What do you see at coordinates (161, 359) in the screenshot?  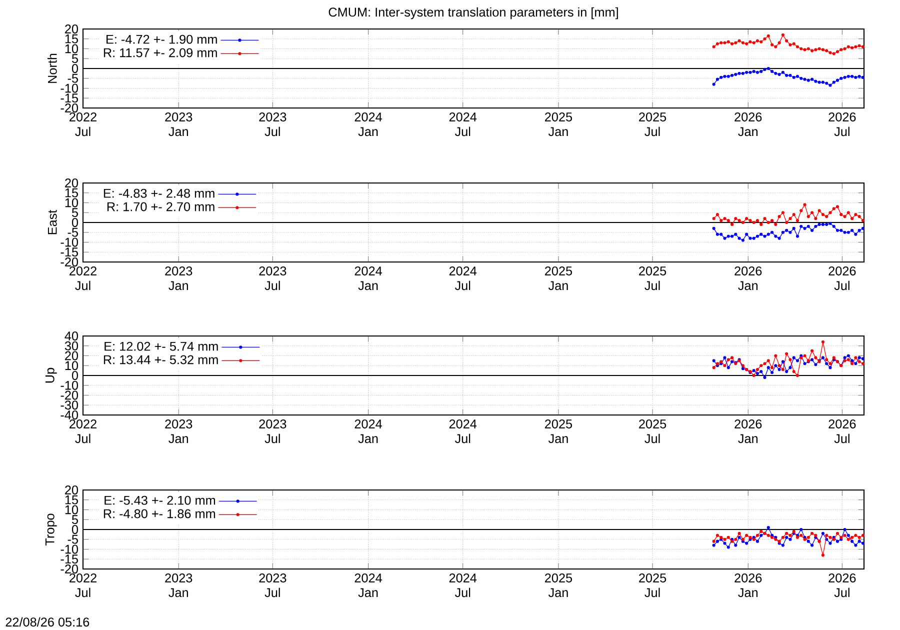 I see `legend-label: R: 13.44 +- 5.32 mm` at bounding box center [161, 359].